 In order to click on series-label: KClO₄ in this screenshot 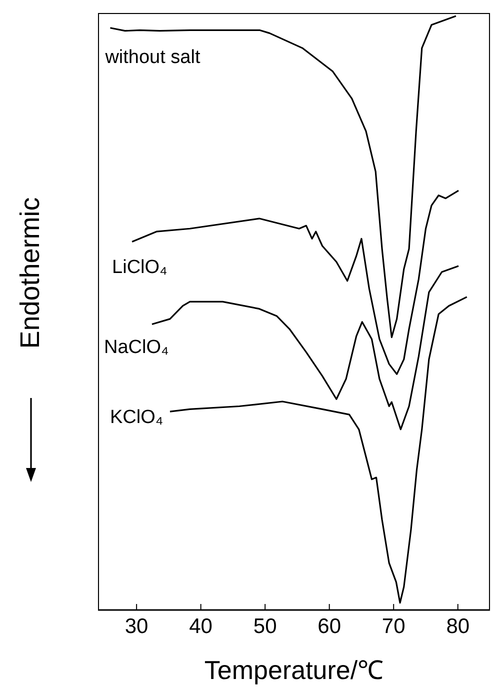, I will do `click(137, 418)`.